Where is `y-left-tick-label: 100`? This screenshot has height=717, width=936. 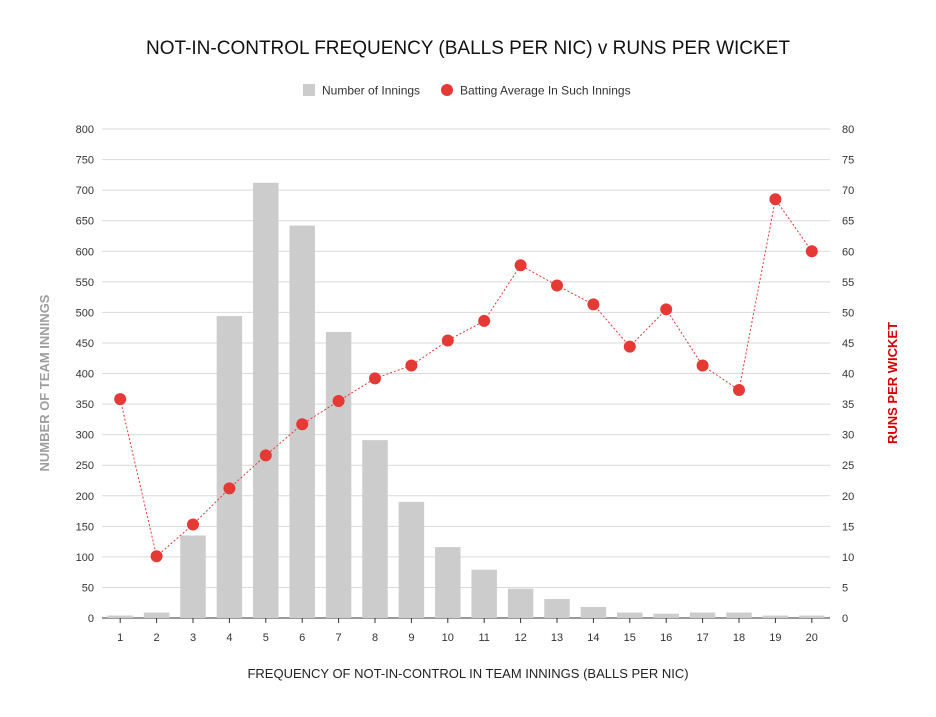 y-left-tick-label: 100 is located at coordinates (85, 558).